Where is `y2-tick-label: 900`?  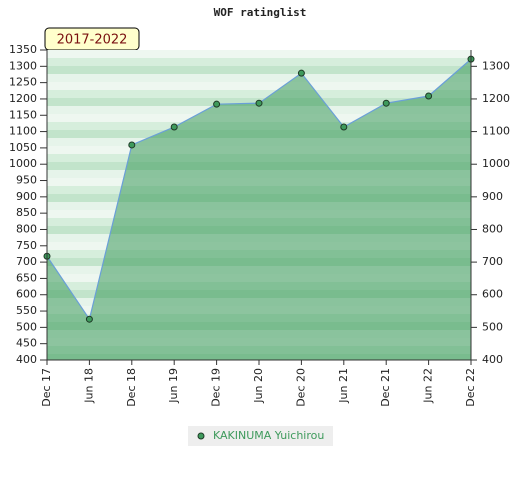 y2-tick-label: 900 is located at coordinates (492, 196).